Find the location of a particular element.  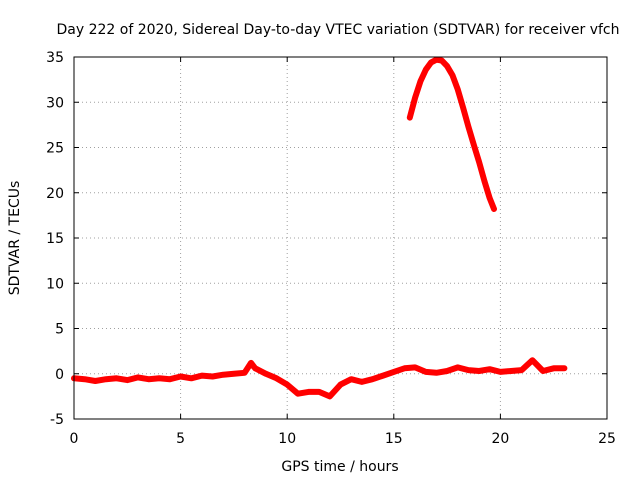

y-axis-label: SDTVAR / TECUs is located at coordinates (15, 238).